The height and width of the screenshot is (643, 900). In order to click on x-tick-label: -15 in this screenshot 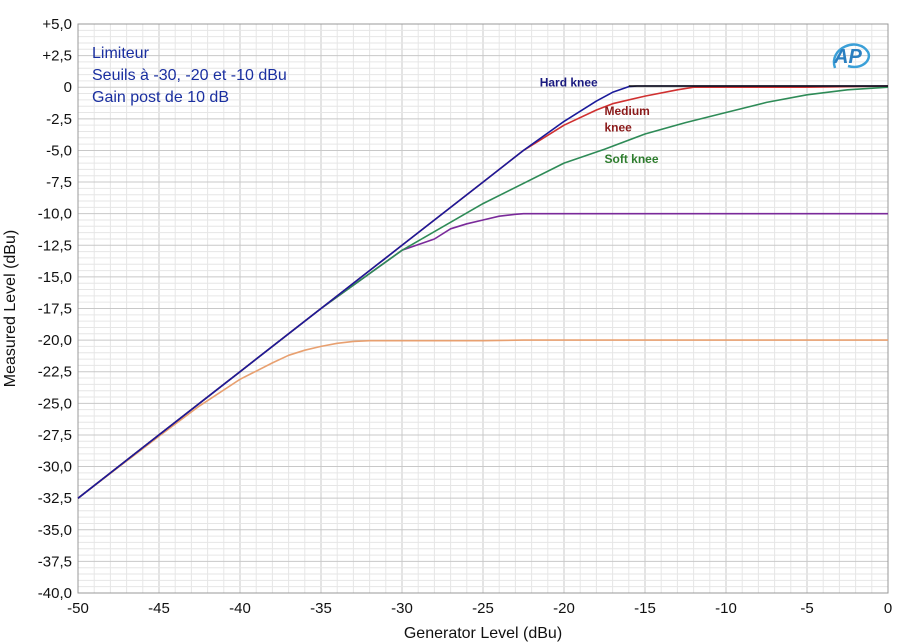, I will do `click(645, 608)`.